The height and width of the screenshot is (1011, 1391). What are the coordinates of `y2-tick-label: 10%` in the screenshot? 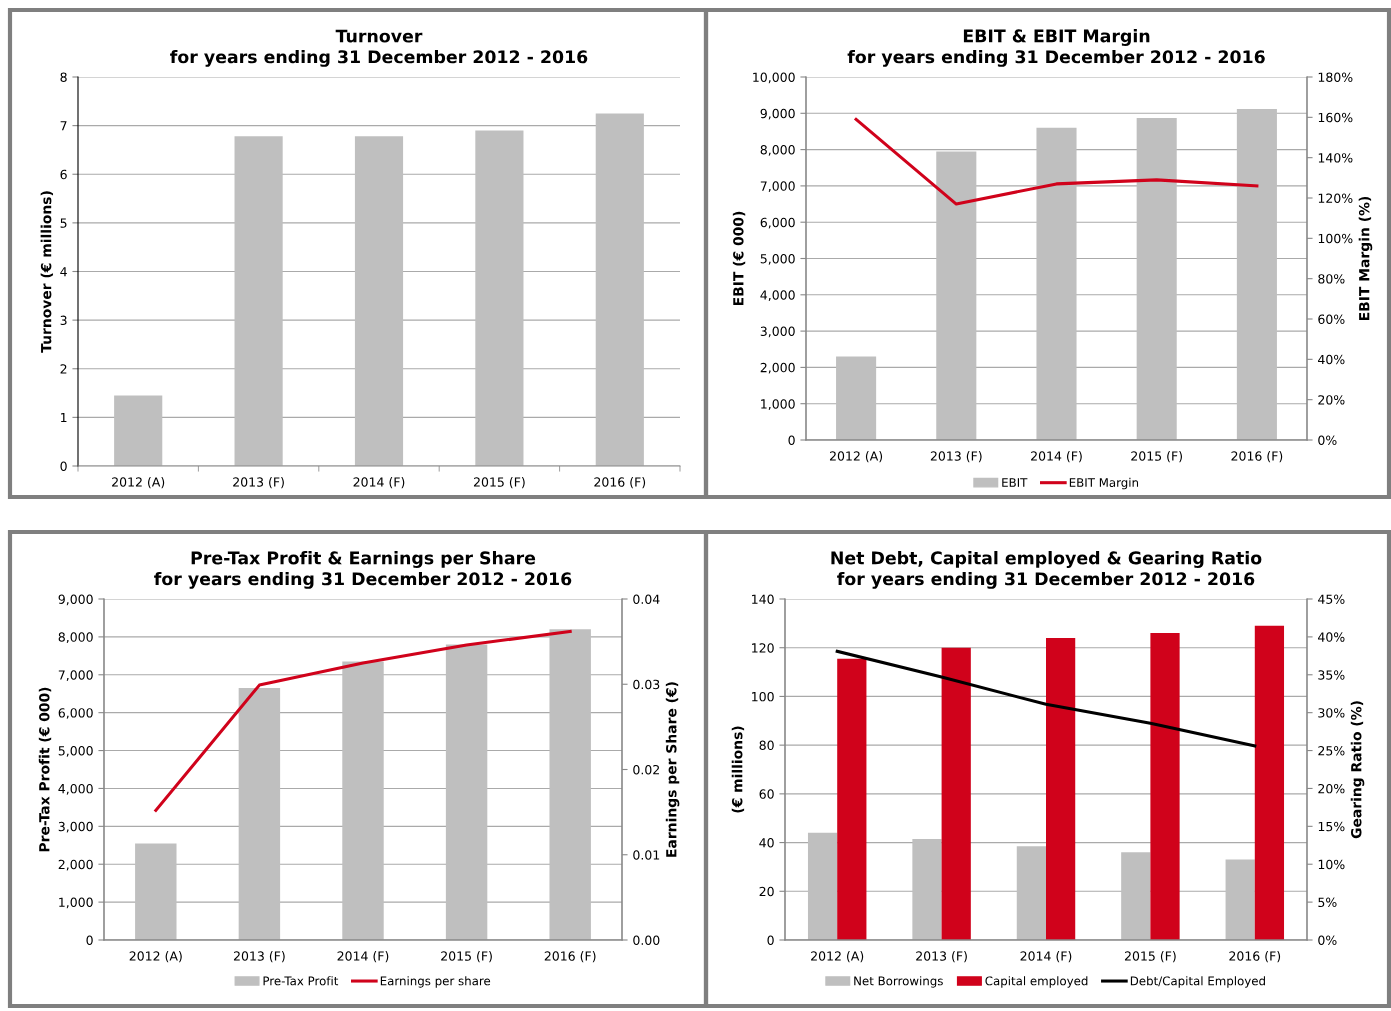 It's located at (1331, 864).